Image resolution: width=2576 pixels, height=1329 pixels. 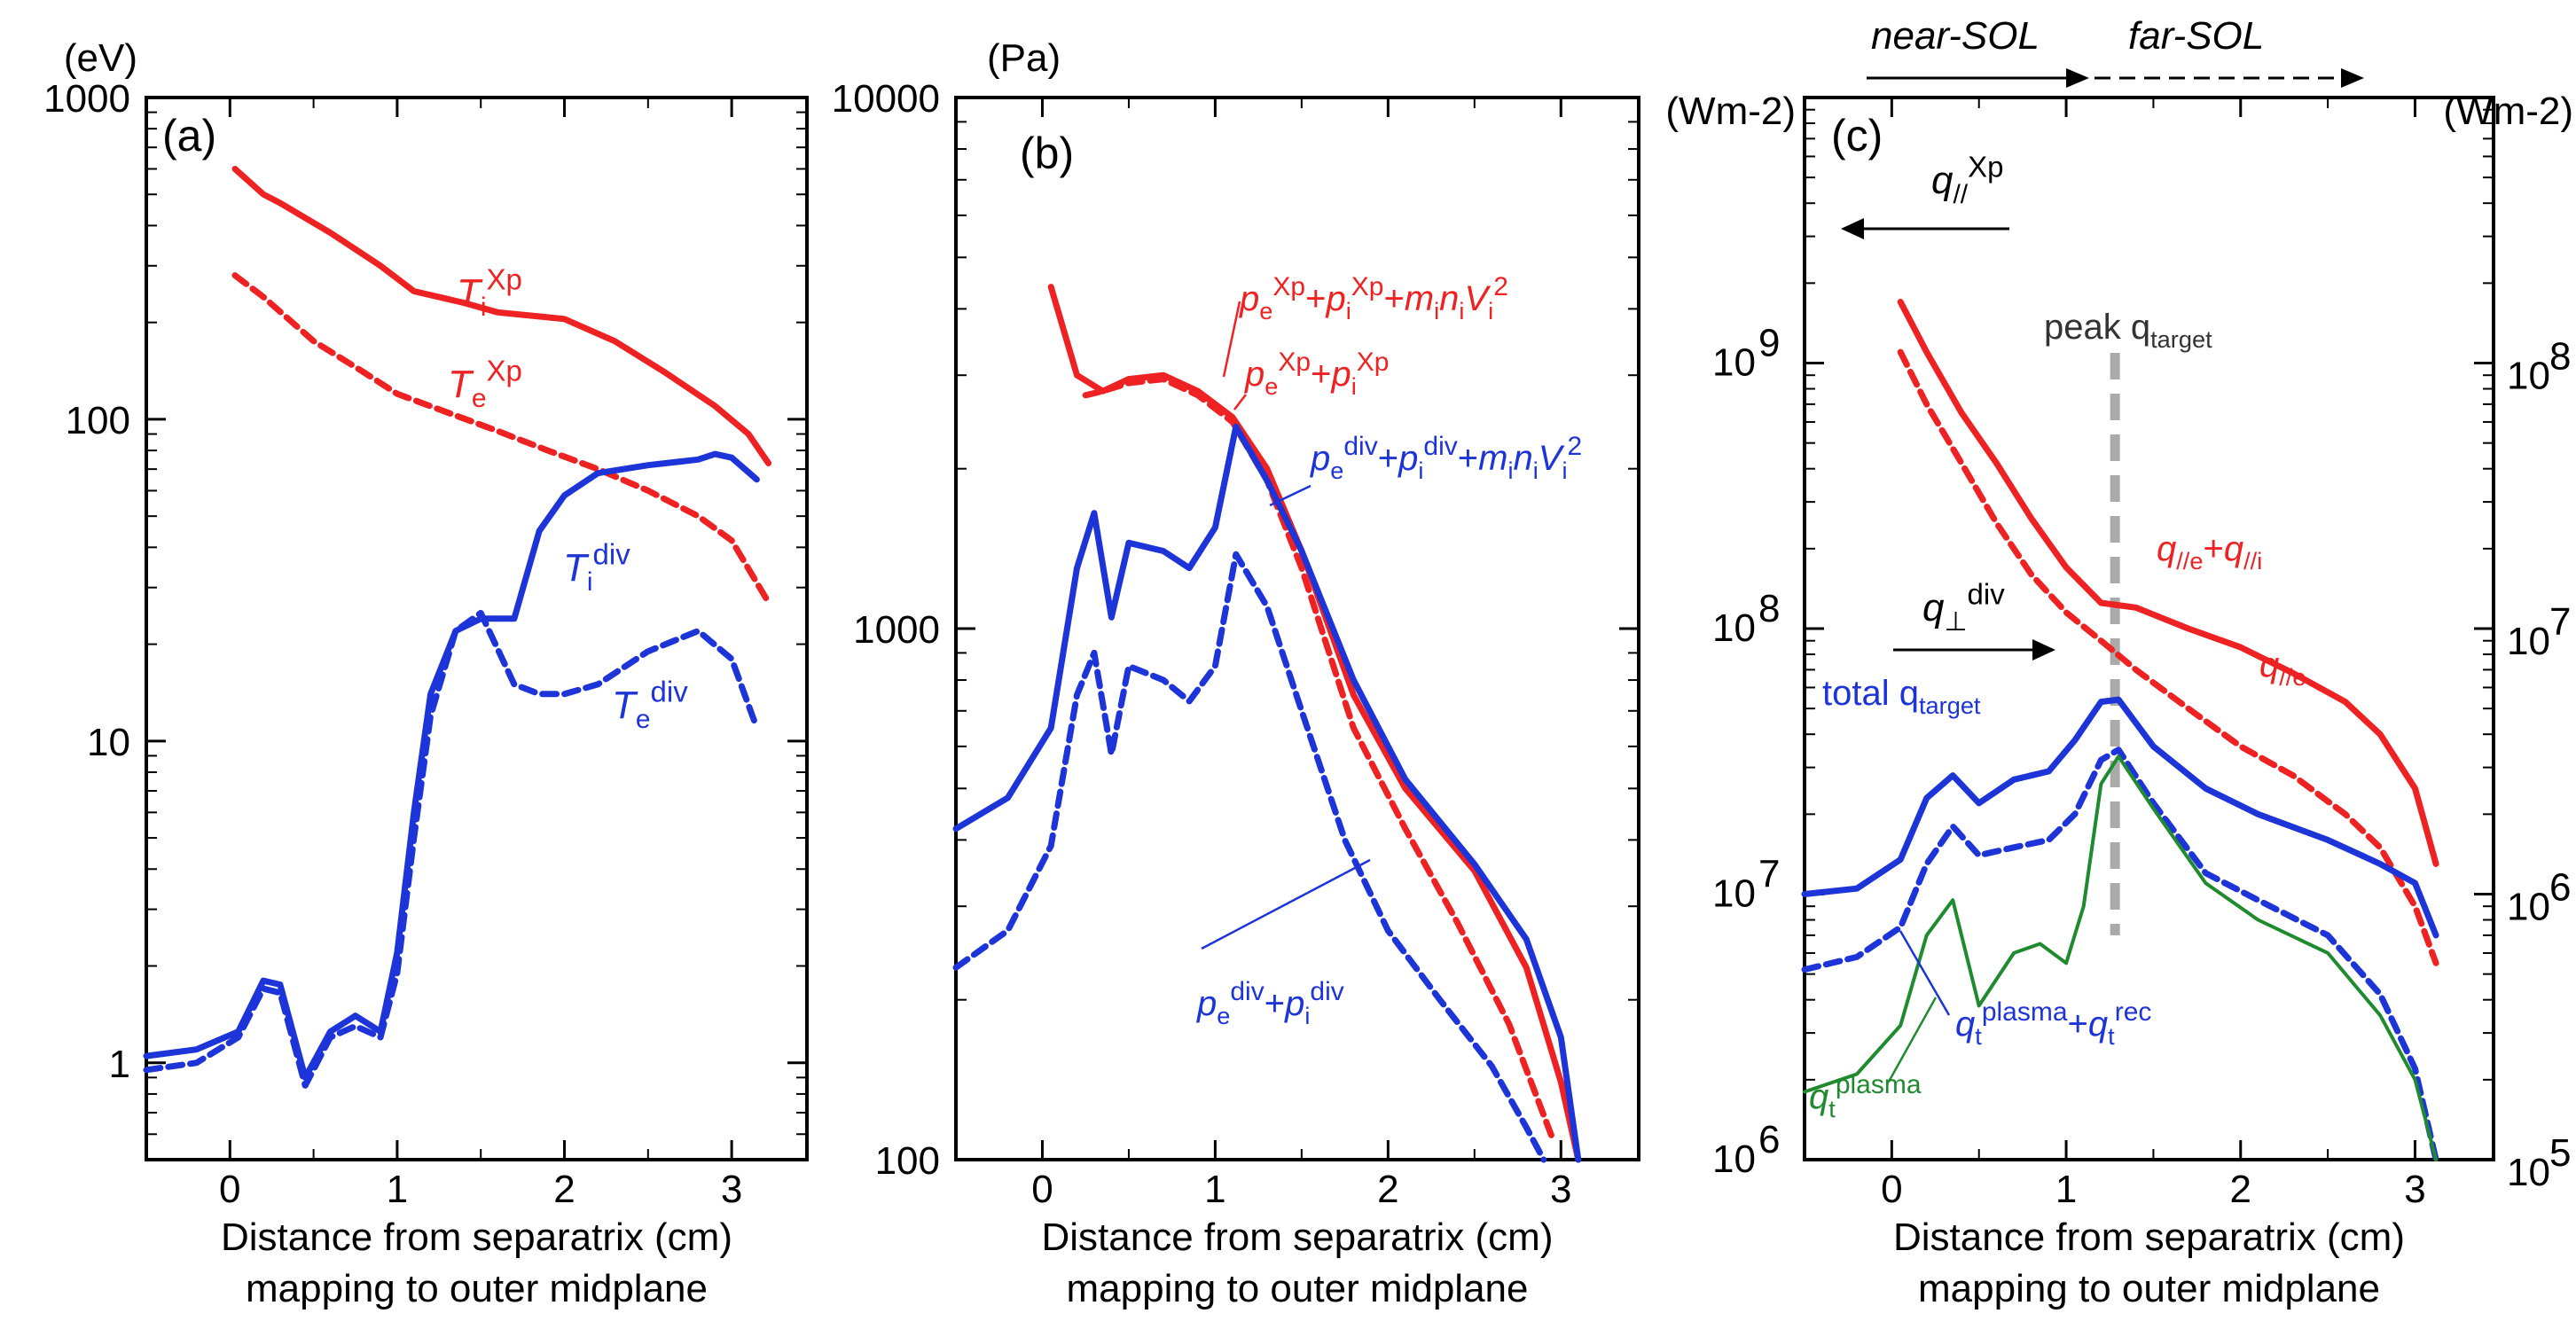 I want to click on label-pdiv-sup-2: div, so click(x=1326, y=991).